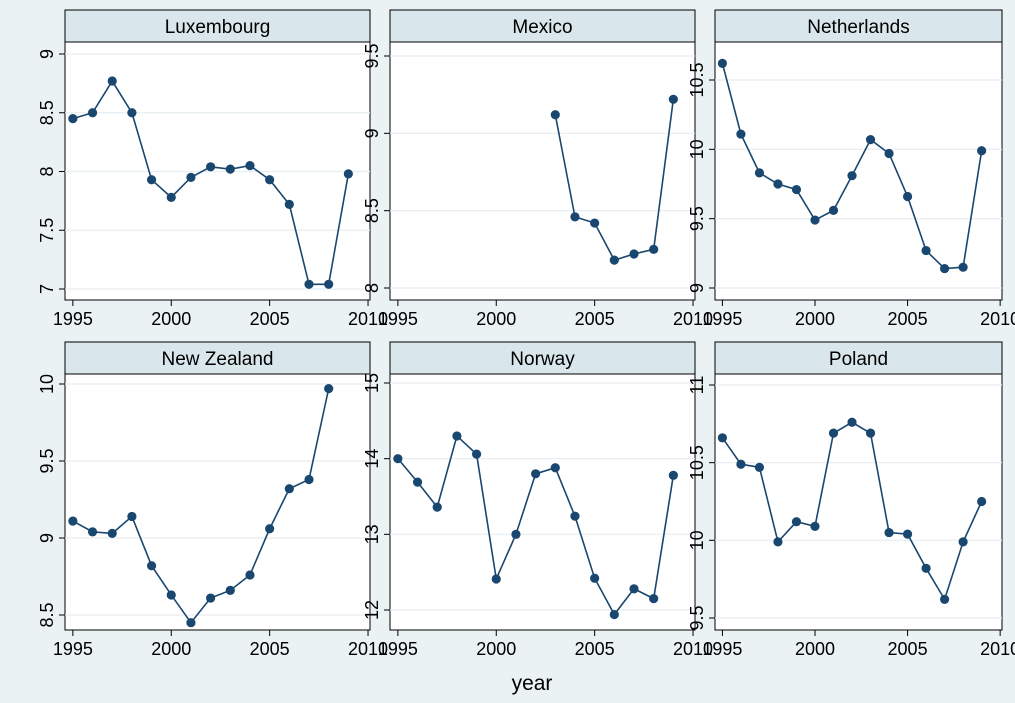 The width and height of the screenshot is (1015, 703). I want to click on panel-title: Poland, so click(858, 359).